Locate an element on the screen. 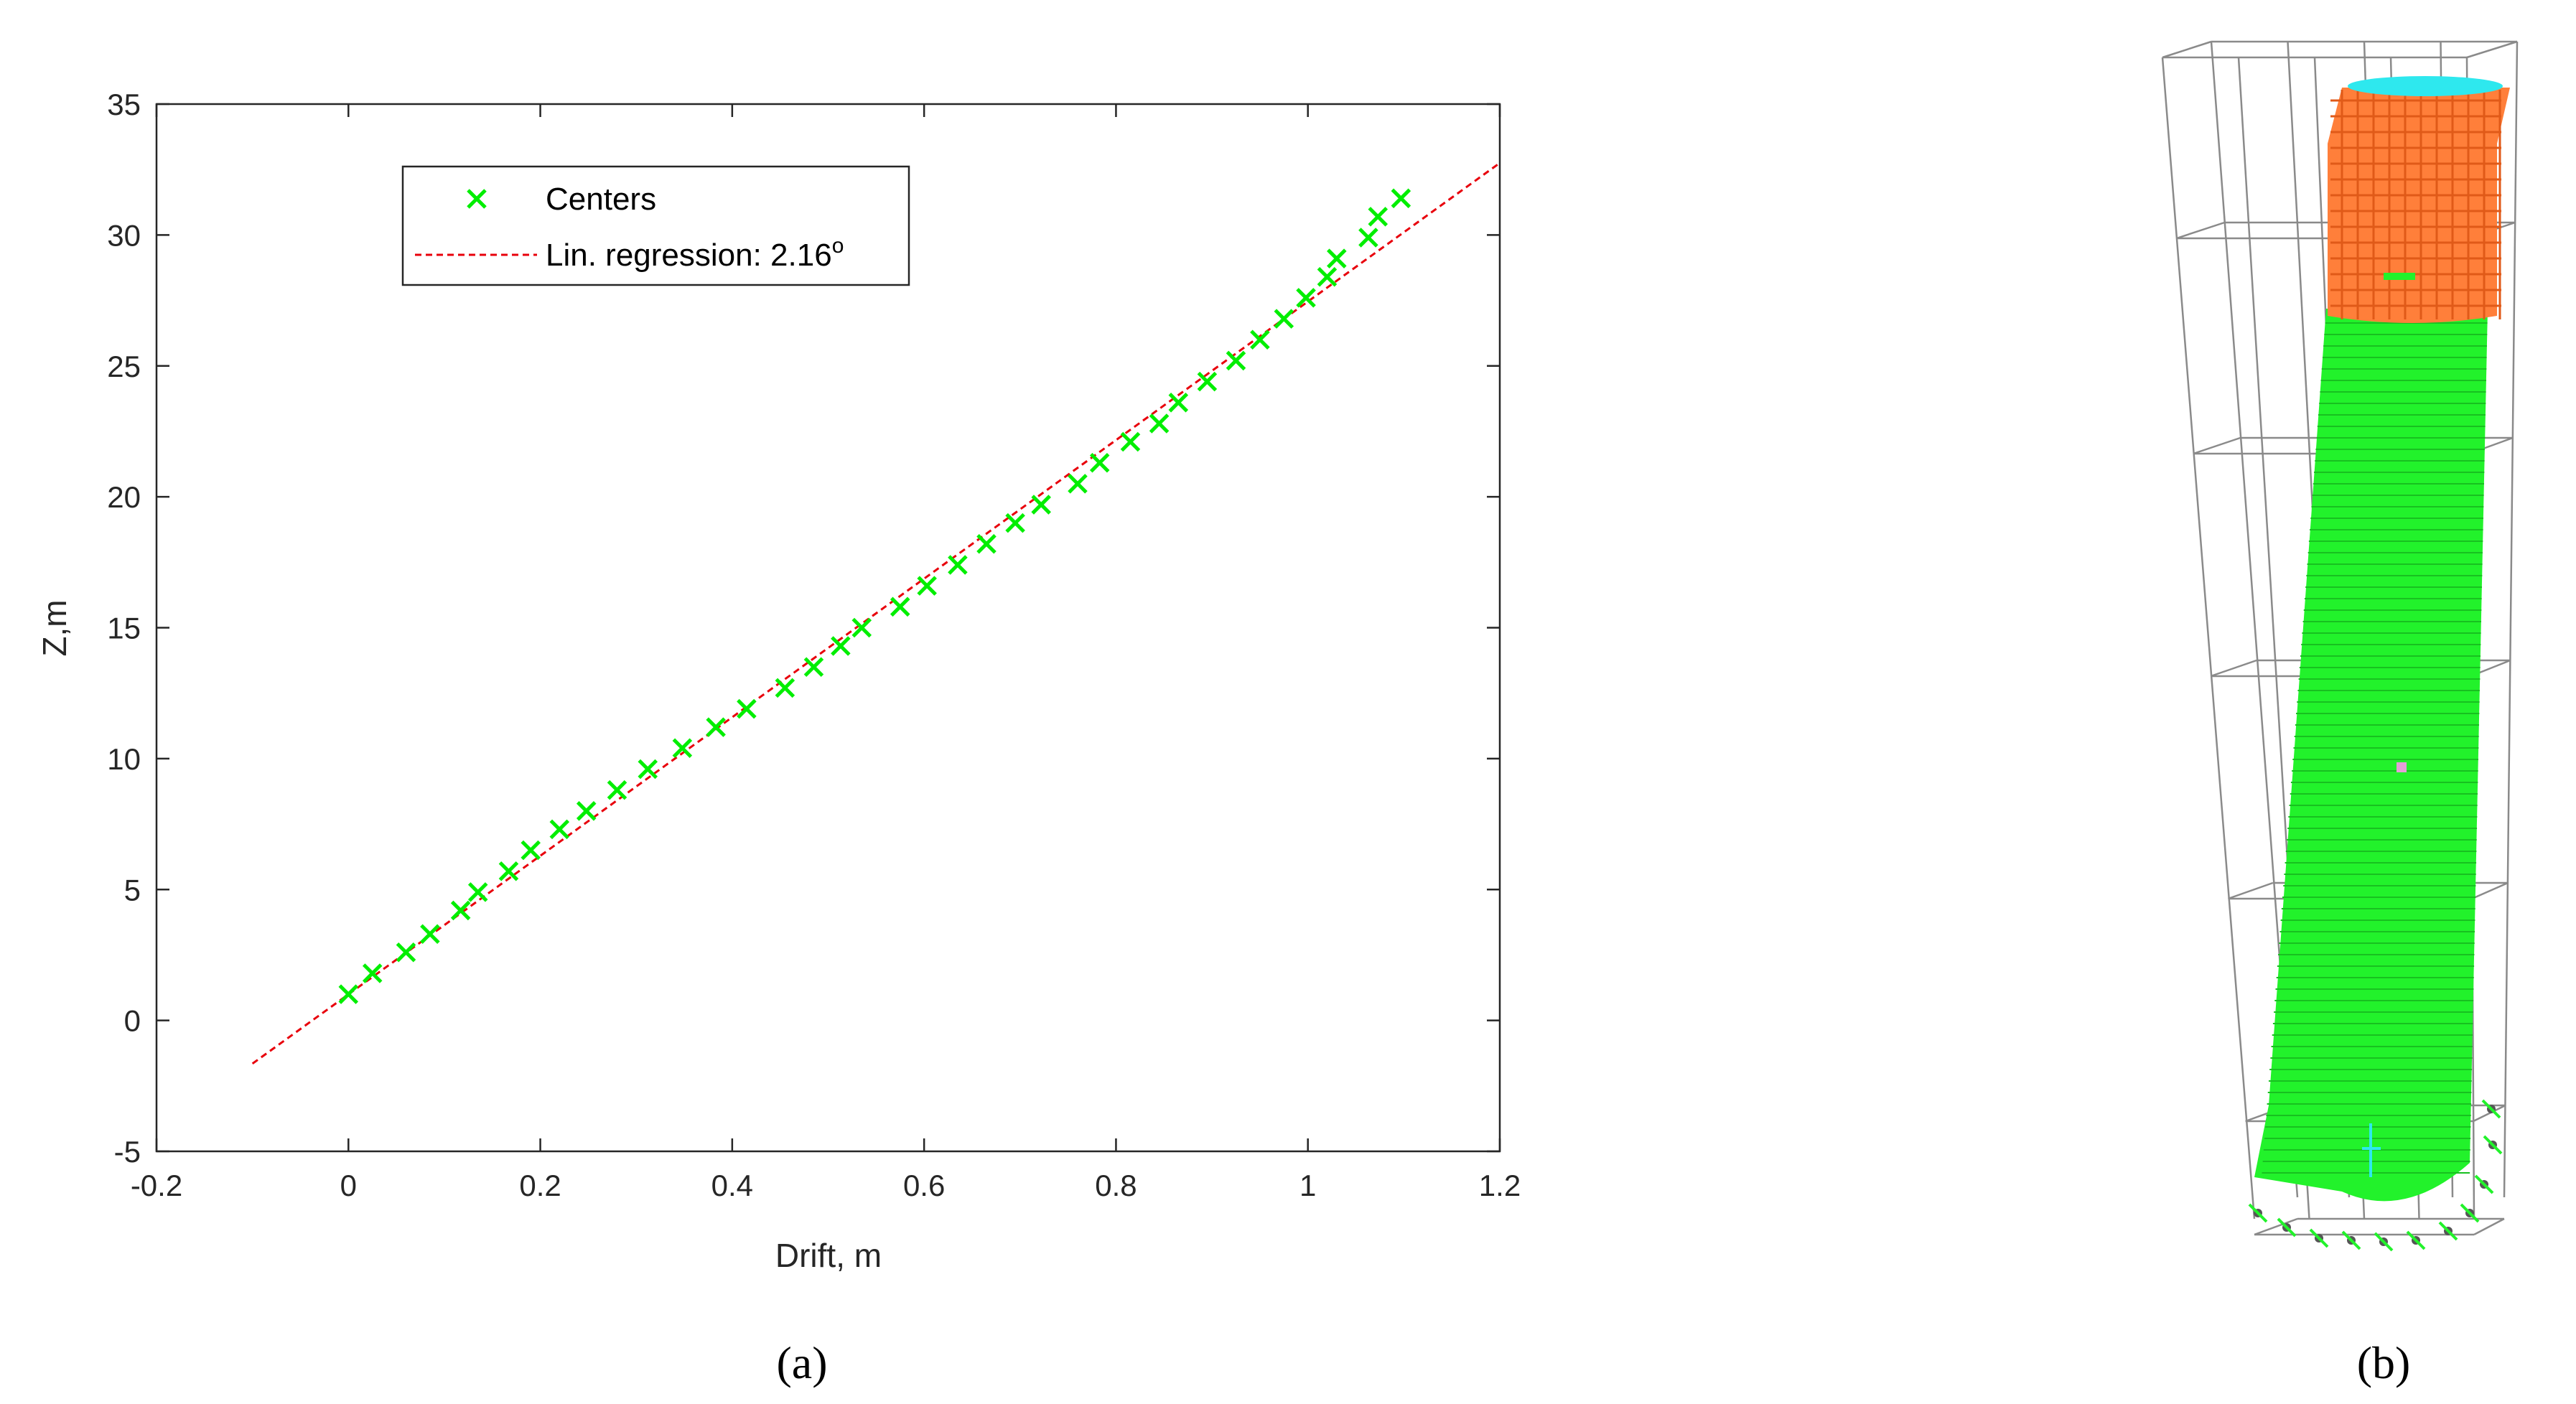 This screenshot has width=2576, height=1404. x-tick-label: 0 is located at coordinates (348, 1185).